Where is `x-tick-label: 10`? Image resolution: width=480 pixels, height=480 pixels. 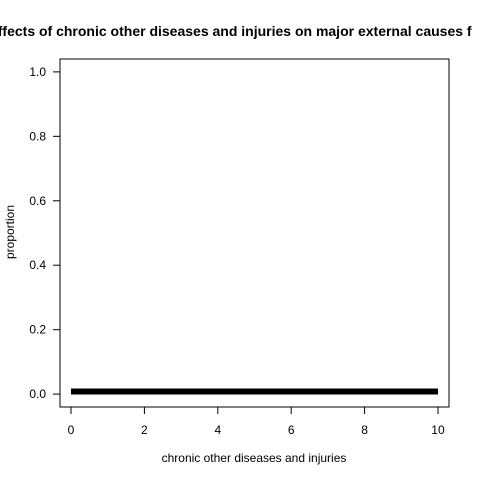
x-tick-label: 10 is located at coordinates (438, 430).